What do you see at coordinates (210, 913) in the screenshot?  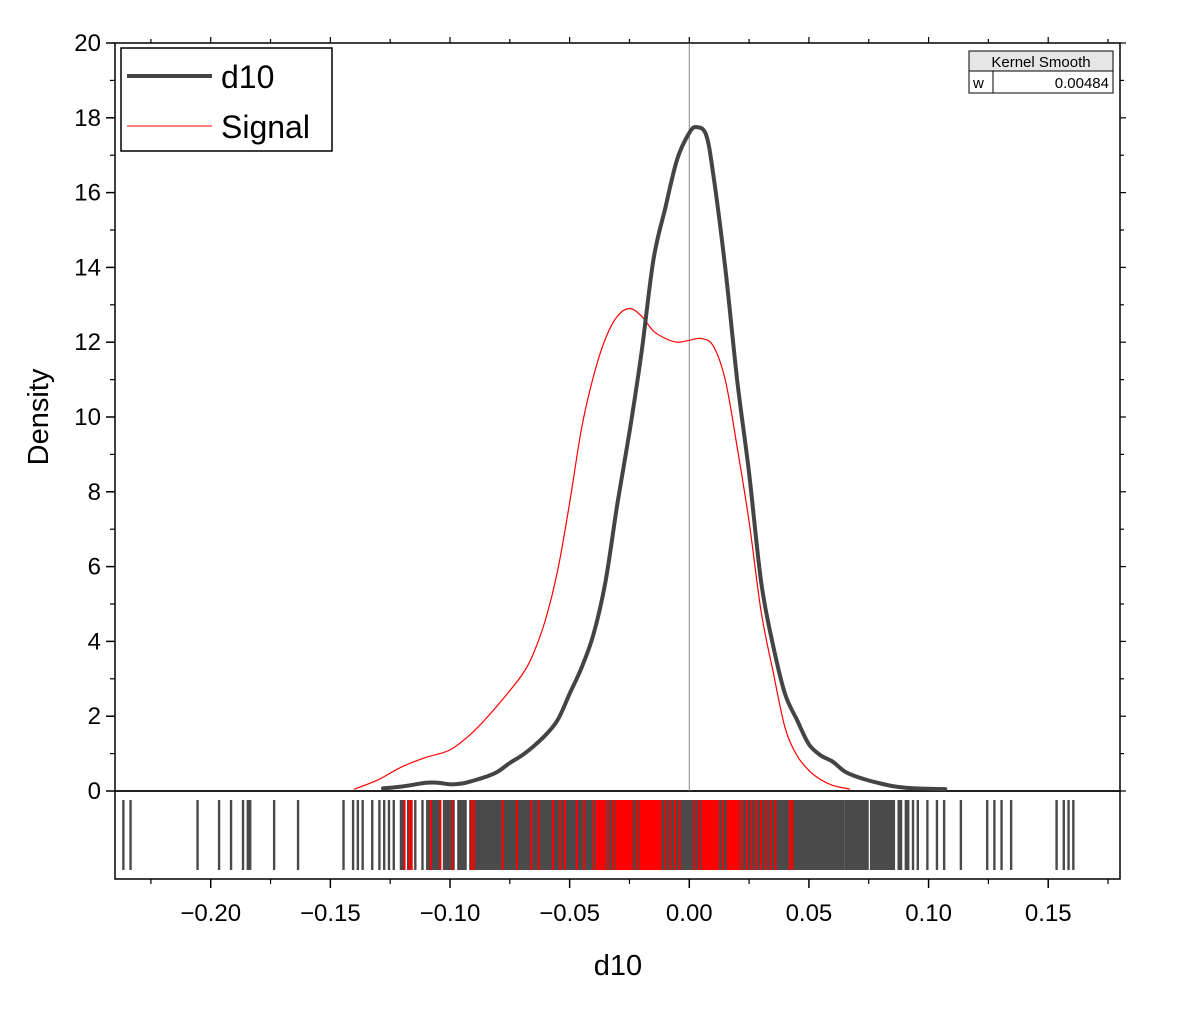 I see `x-tick-label: −0.20` at bounding box center [210, 913].